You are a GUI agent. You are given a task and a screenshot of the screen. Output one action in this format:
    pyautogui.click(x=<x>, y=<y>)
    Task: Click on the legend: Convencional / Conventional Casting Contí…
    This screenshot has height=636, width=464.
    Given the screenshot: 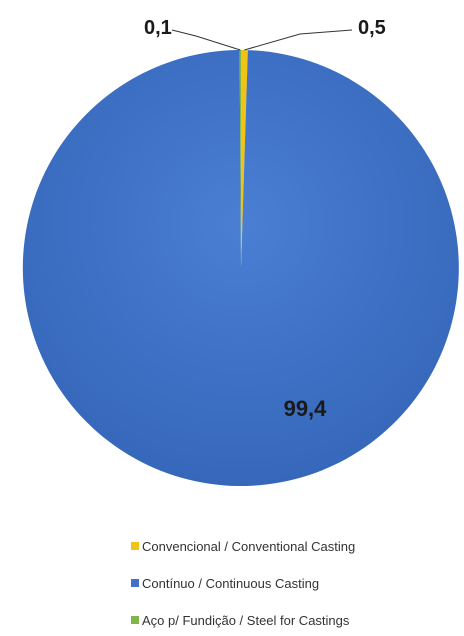 What is the action you would take?
    pyautogui.click(x=243, y=586)
    